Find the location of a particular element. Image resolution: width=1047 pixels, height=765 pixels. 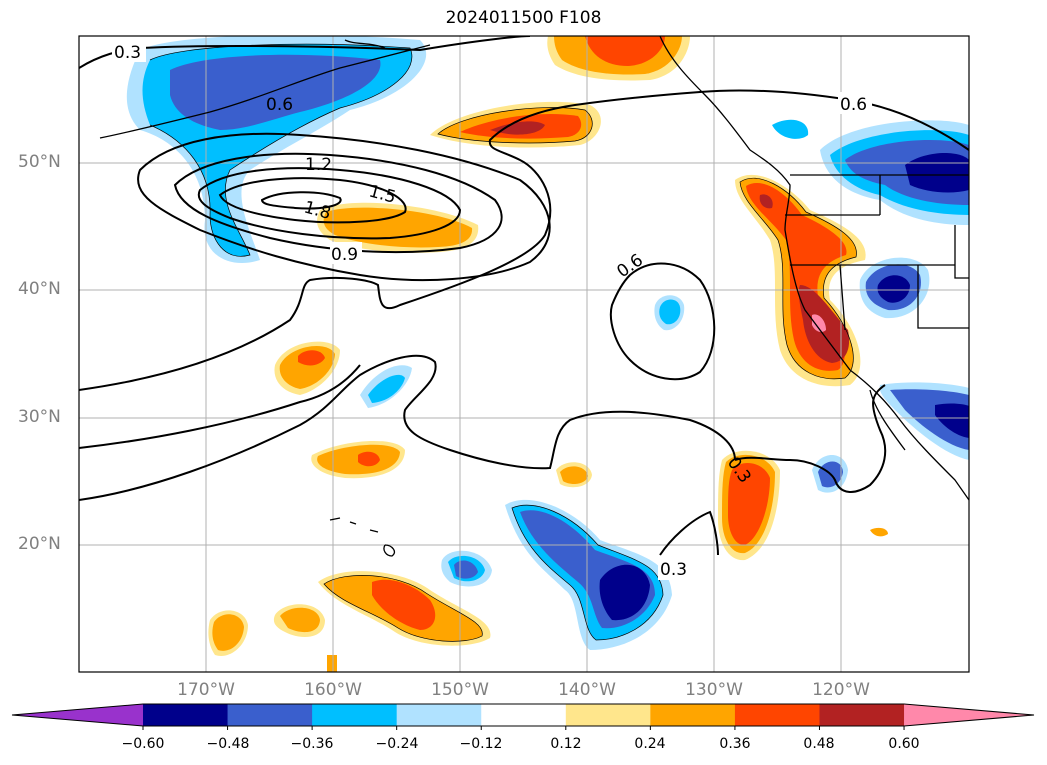

contour-1.8 is located at coordinates (312, 200).